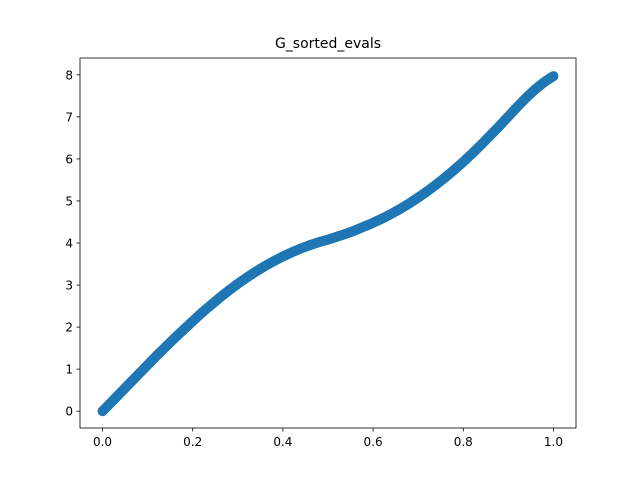 The width and height of the screenshot is (640, 480). I want to click on y-tick-label: 3, so click(69, 286).